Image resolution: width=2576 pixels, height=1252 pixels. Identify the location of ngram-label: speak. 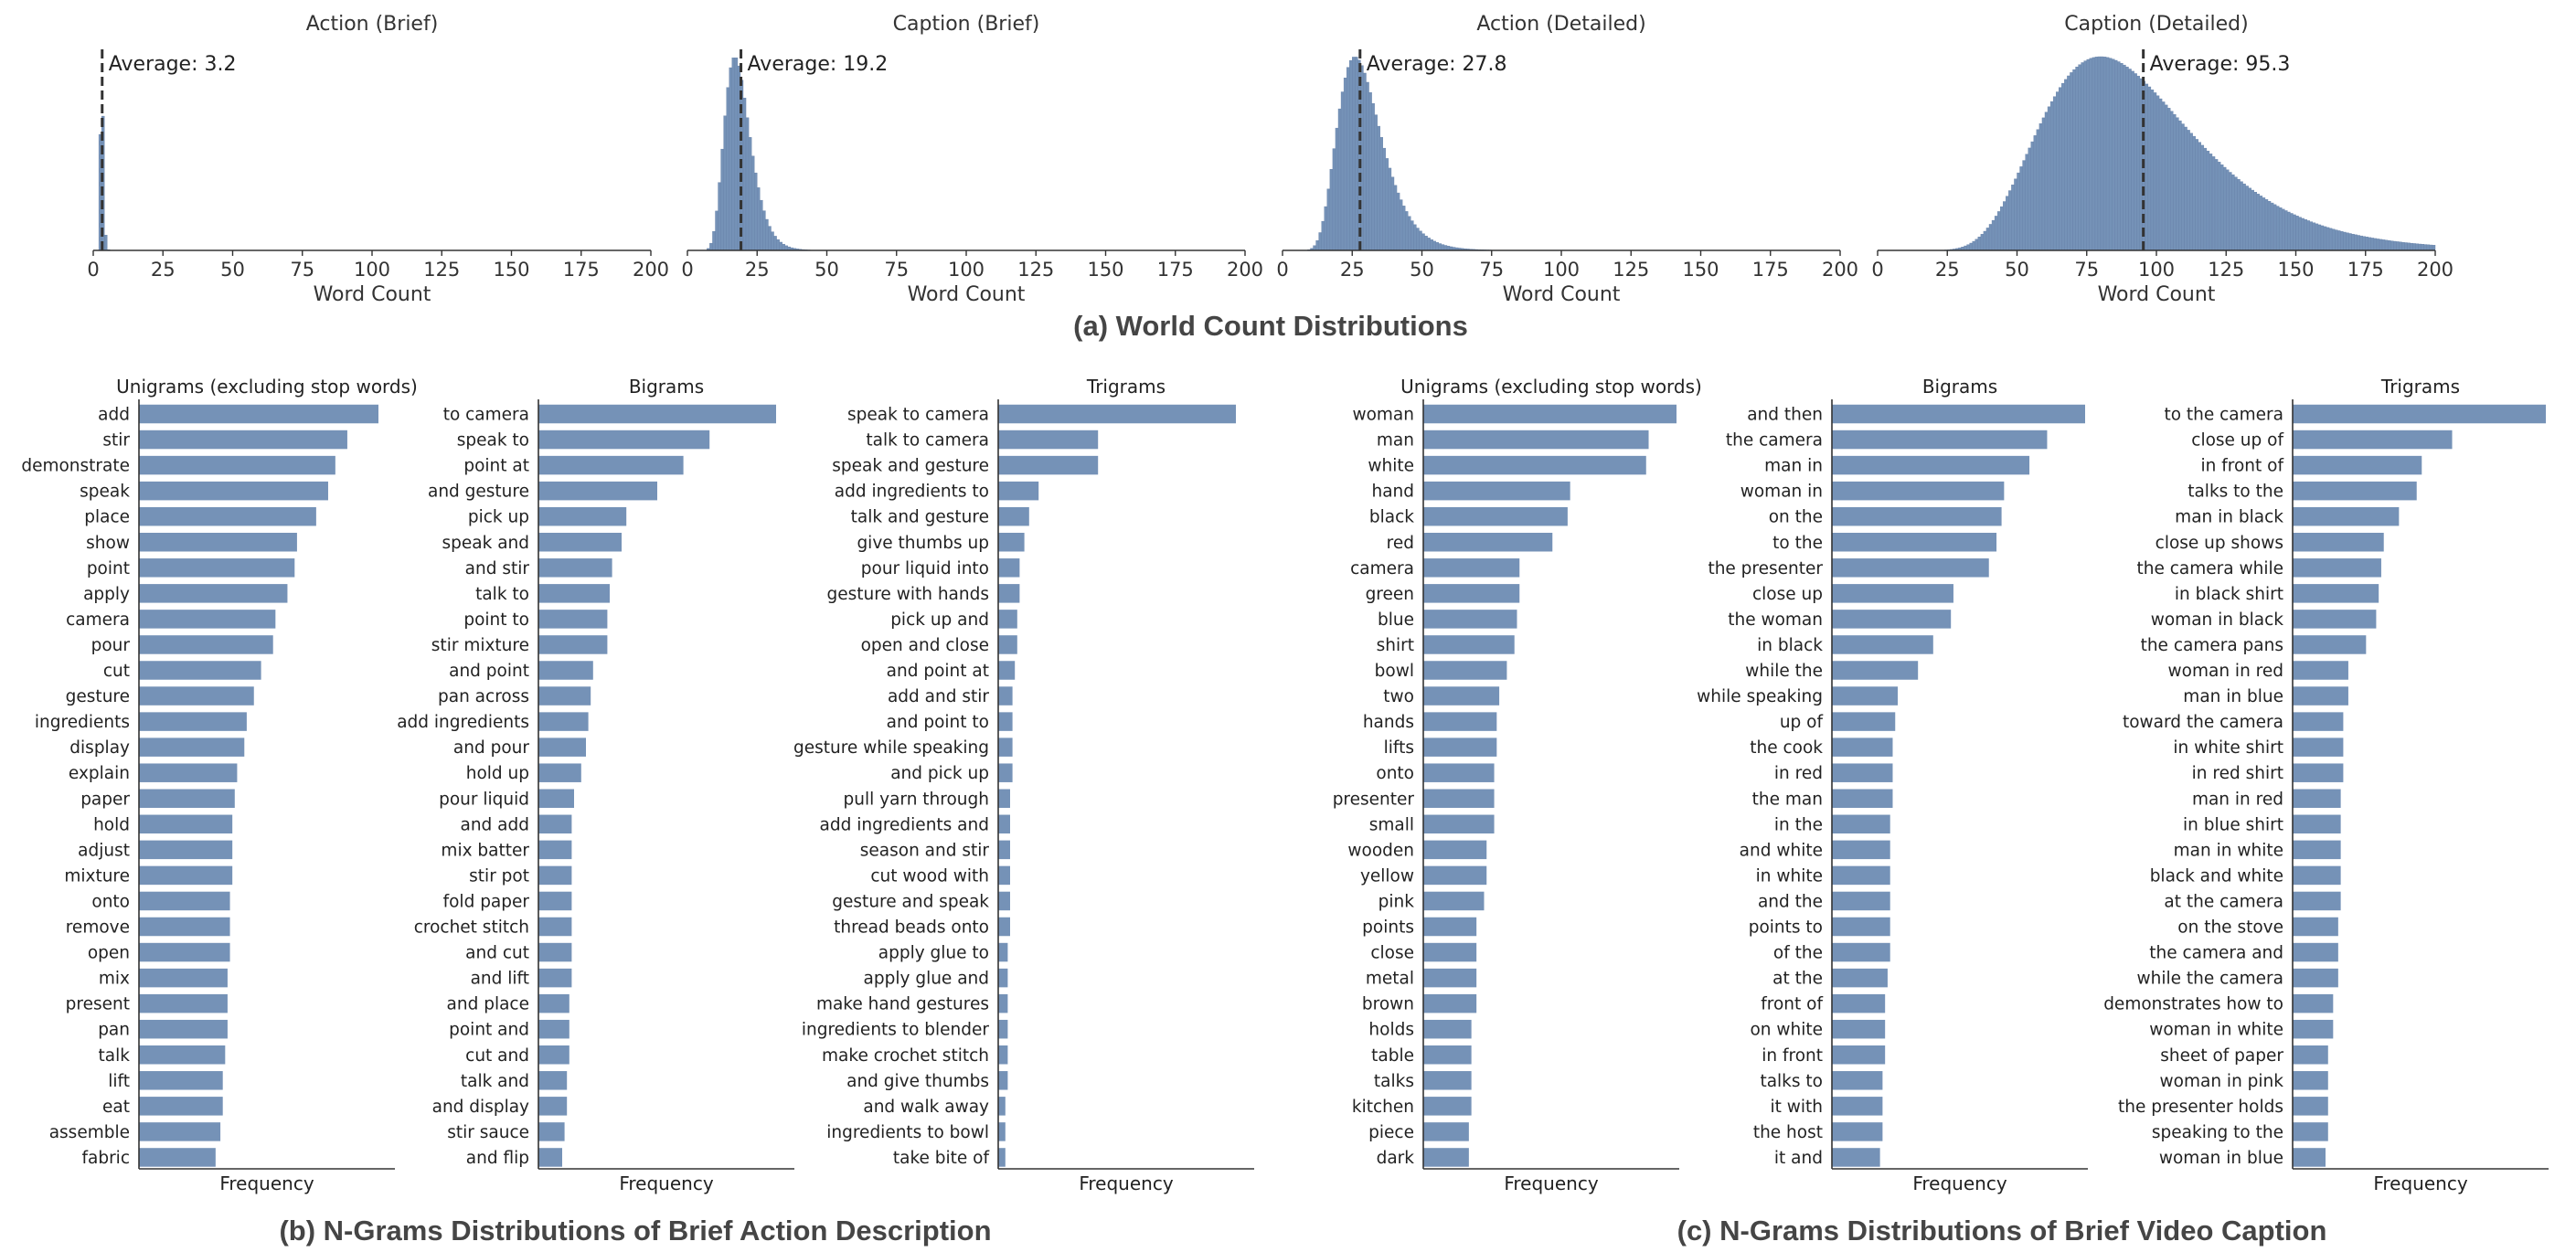
(105, 492).